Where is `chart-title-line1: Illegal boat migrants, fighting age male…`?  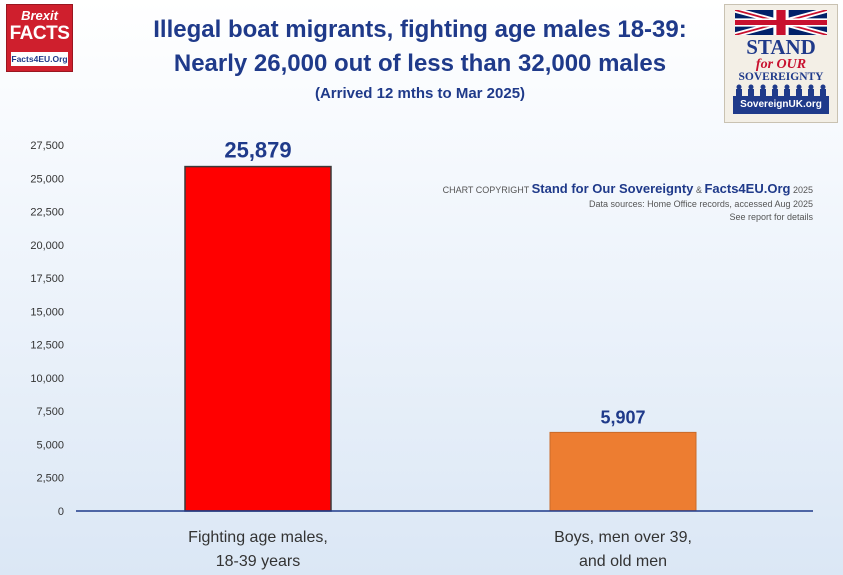
chart-title-line1: Illegal boat migrants, fighting age male… is located at coordinates (420, 29).